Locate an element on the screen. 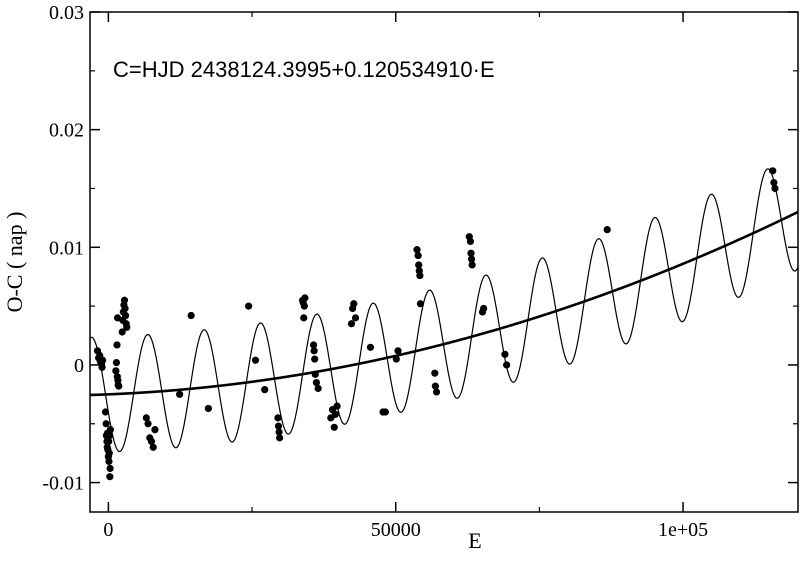  x-tick-label: 0 is located at coordinates (108, 530).